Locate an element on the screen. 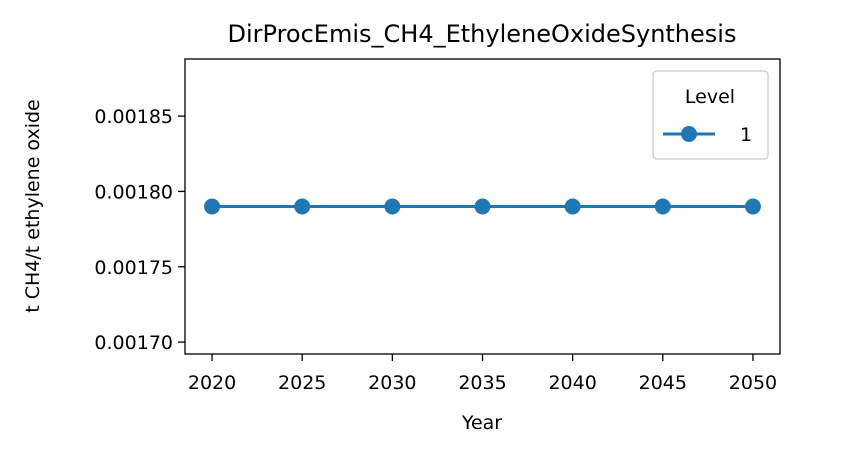 This screenshot has width=841, height=455. y-tick-label: 0.00170 is located at coordinates (133, 343).